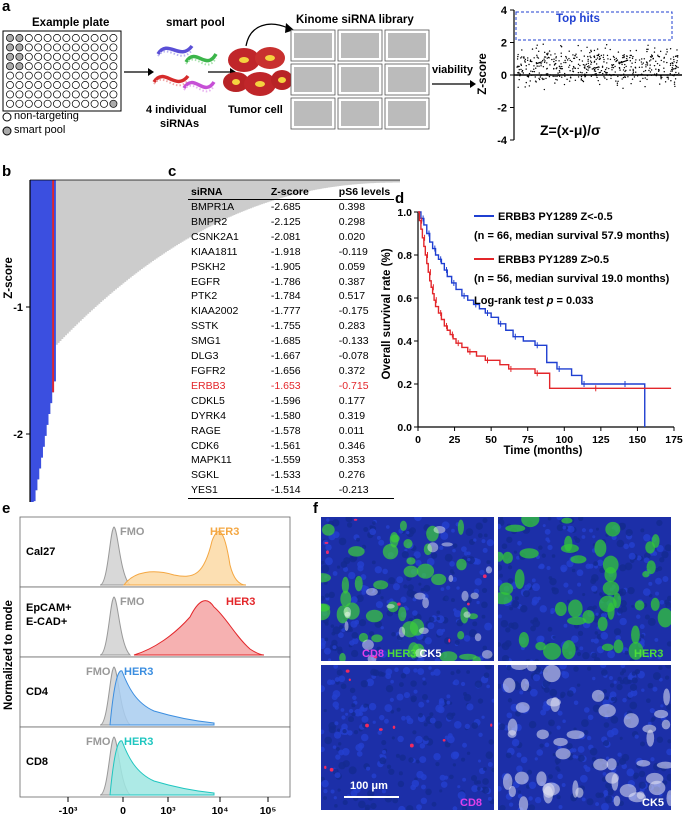 This screenshot has height=818, width=685. What do you see at coordinates (37, 762) in the screenshot?
I see `row-name: CD8` at bounding box center [37, 762].